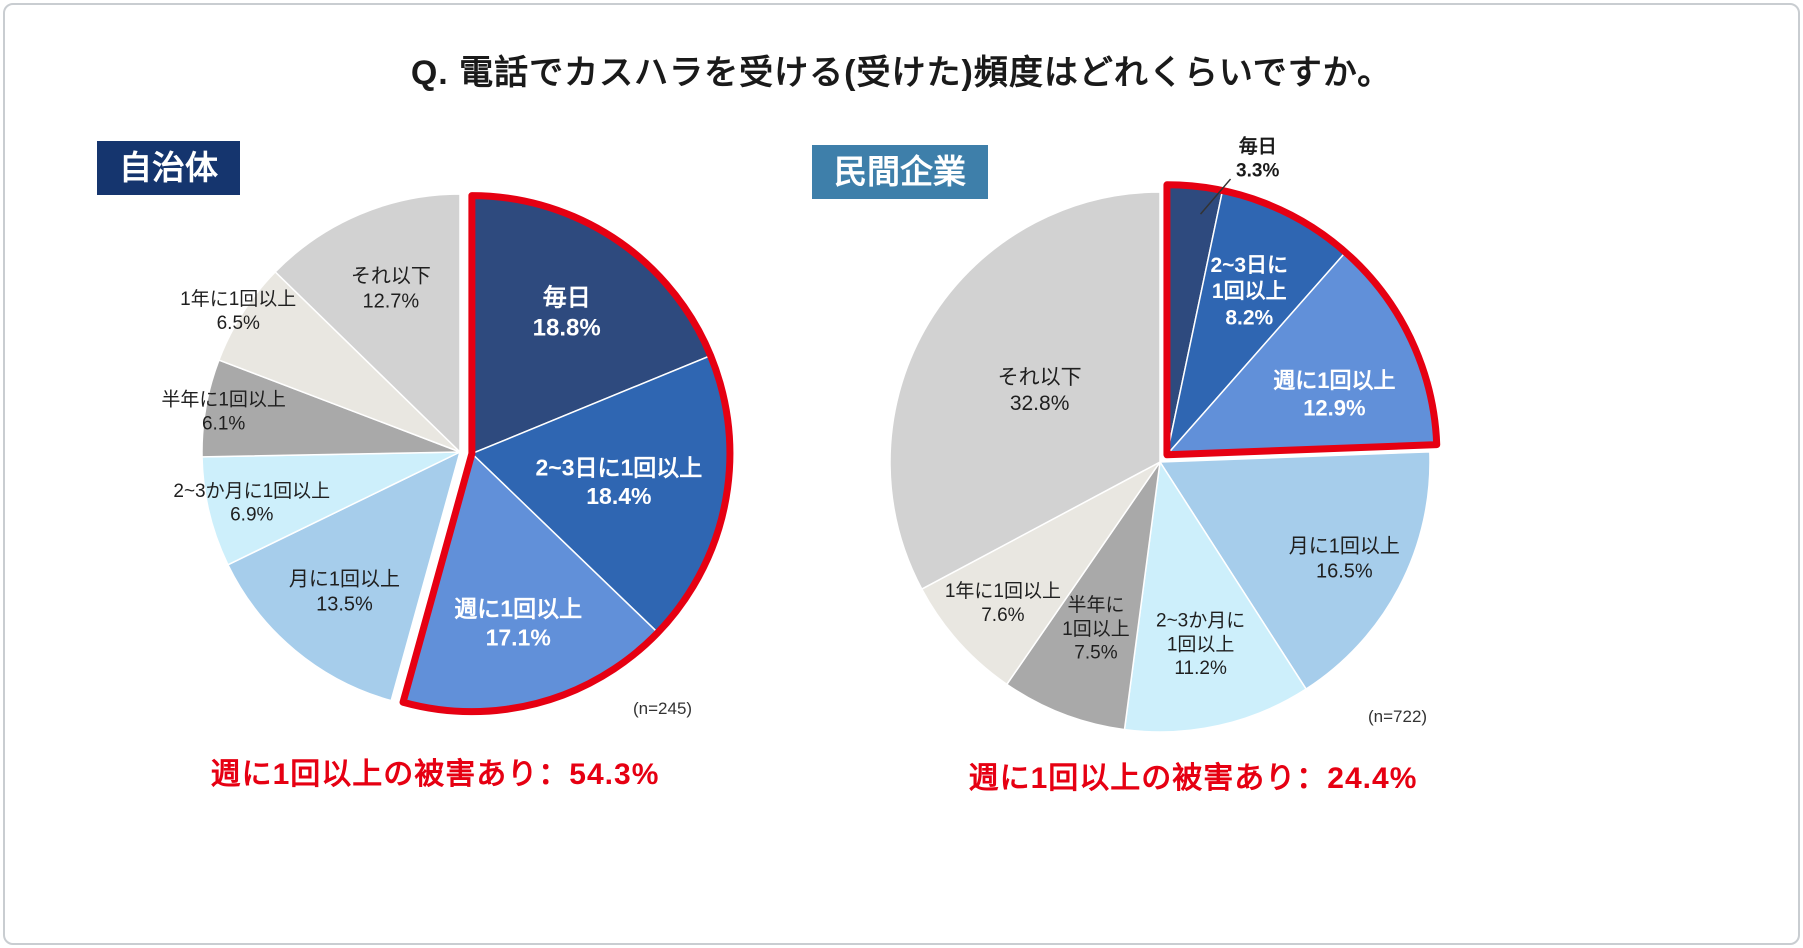 The width and height of the screenshot is (1803, 948). I want to click on slice-label: 週に1回以上 12.9%, so click(1334, 394).